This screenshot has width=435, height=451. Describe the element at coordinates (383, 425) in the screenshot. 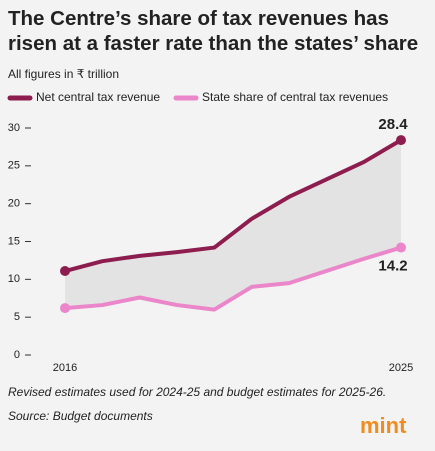

I see `logo: mint` at that location.